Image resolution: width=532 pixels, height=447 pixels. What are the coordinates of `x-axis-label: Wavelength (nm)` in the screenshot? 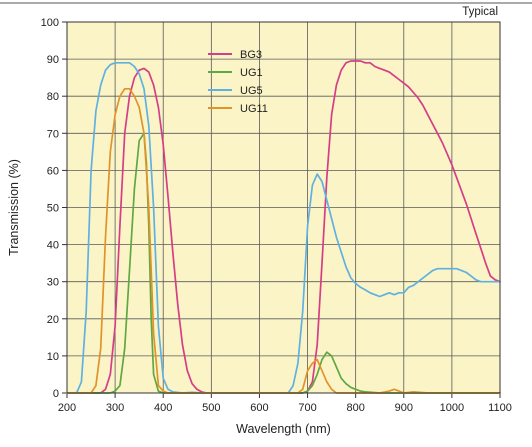 It's located at (283, 429).